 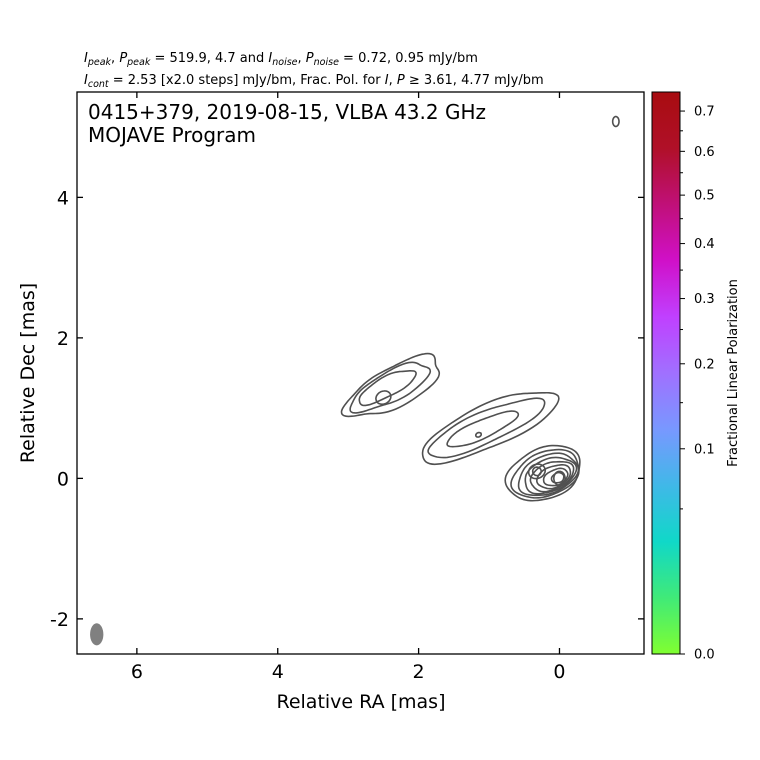 I want to click on y-tick-label--2: -2, so click(x=59, y=620).